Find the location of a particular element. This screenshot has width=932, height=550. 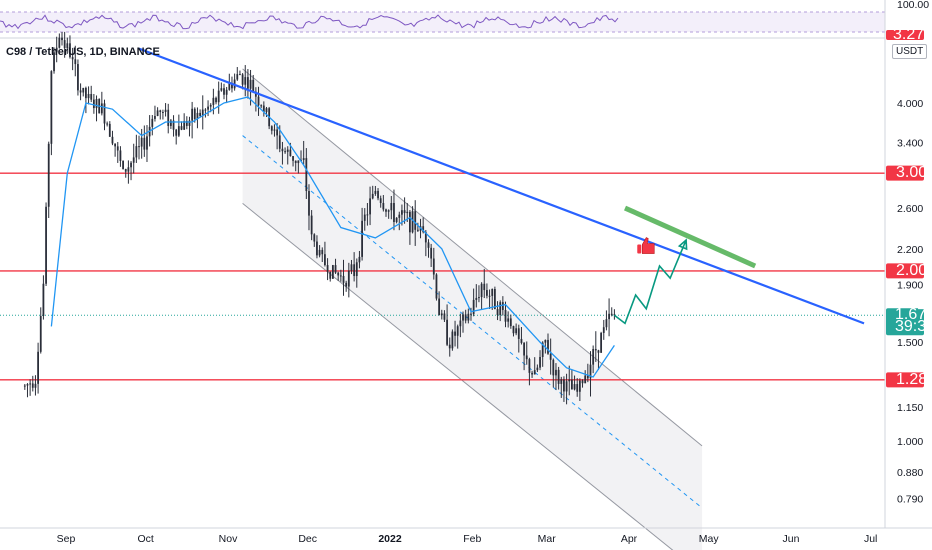

time-tick-label: Jul is located at coordinates (870, 539).